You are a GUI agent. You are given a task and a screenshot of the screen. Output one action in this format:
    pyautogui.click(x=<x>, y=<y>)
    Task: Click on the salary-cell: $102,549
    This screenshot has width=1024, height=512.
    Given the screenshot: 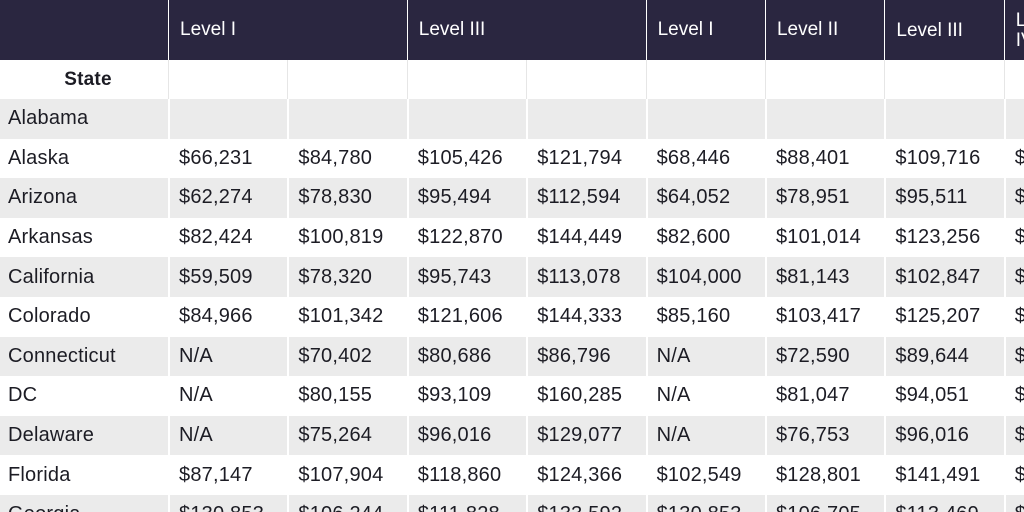 What is the action you would take?
    pyautogui.click(x=705, y=475)
    